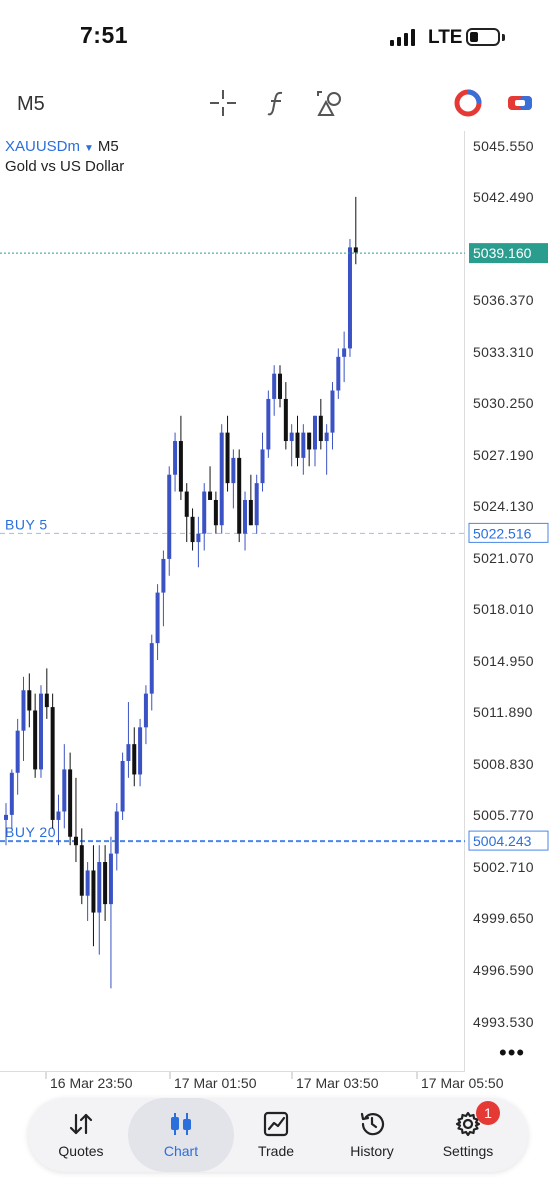 This screenshot has height=1200, width=554. I want to click on symbol-dropdown-icon: ▼, so click(89, 148).